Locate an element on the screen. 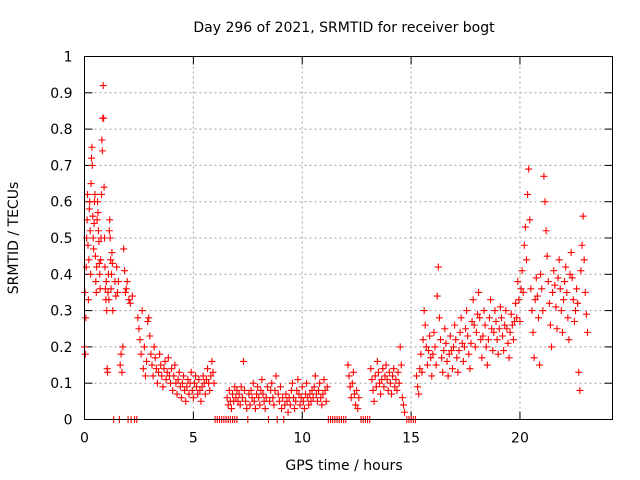 This screenshot has width=640, height=480. x-tick-label: 15 is located at coordinates (411, 439).